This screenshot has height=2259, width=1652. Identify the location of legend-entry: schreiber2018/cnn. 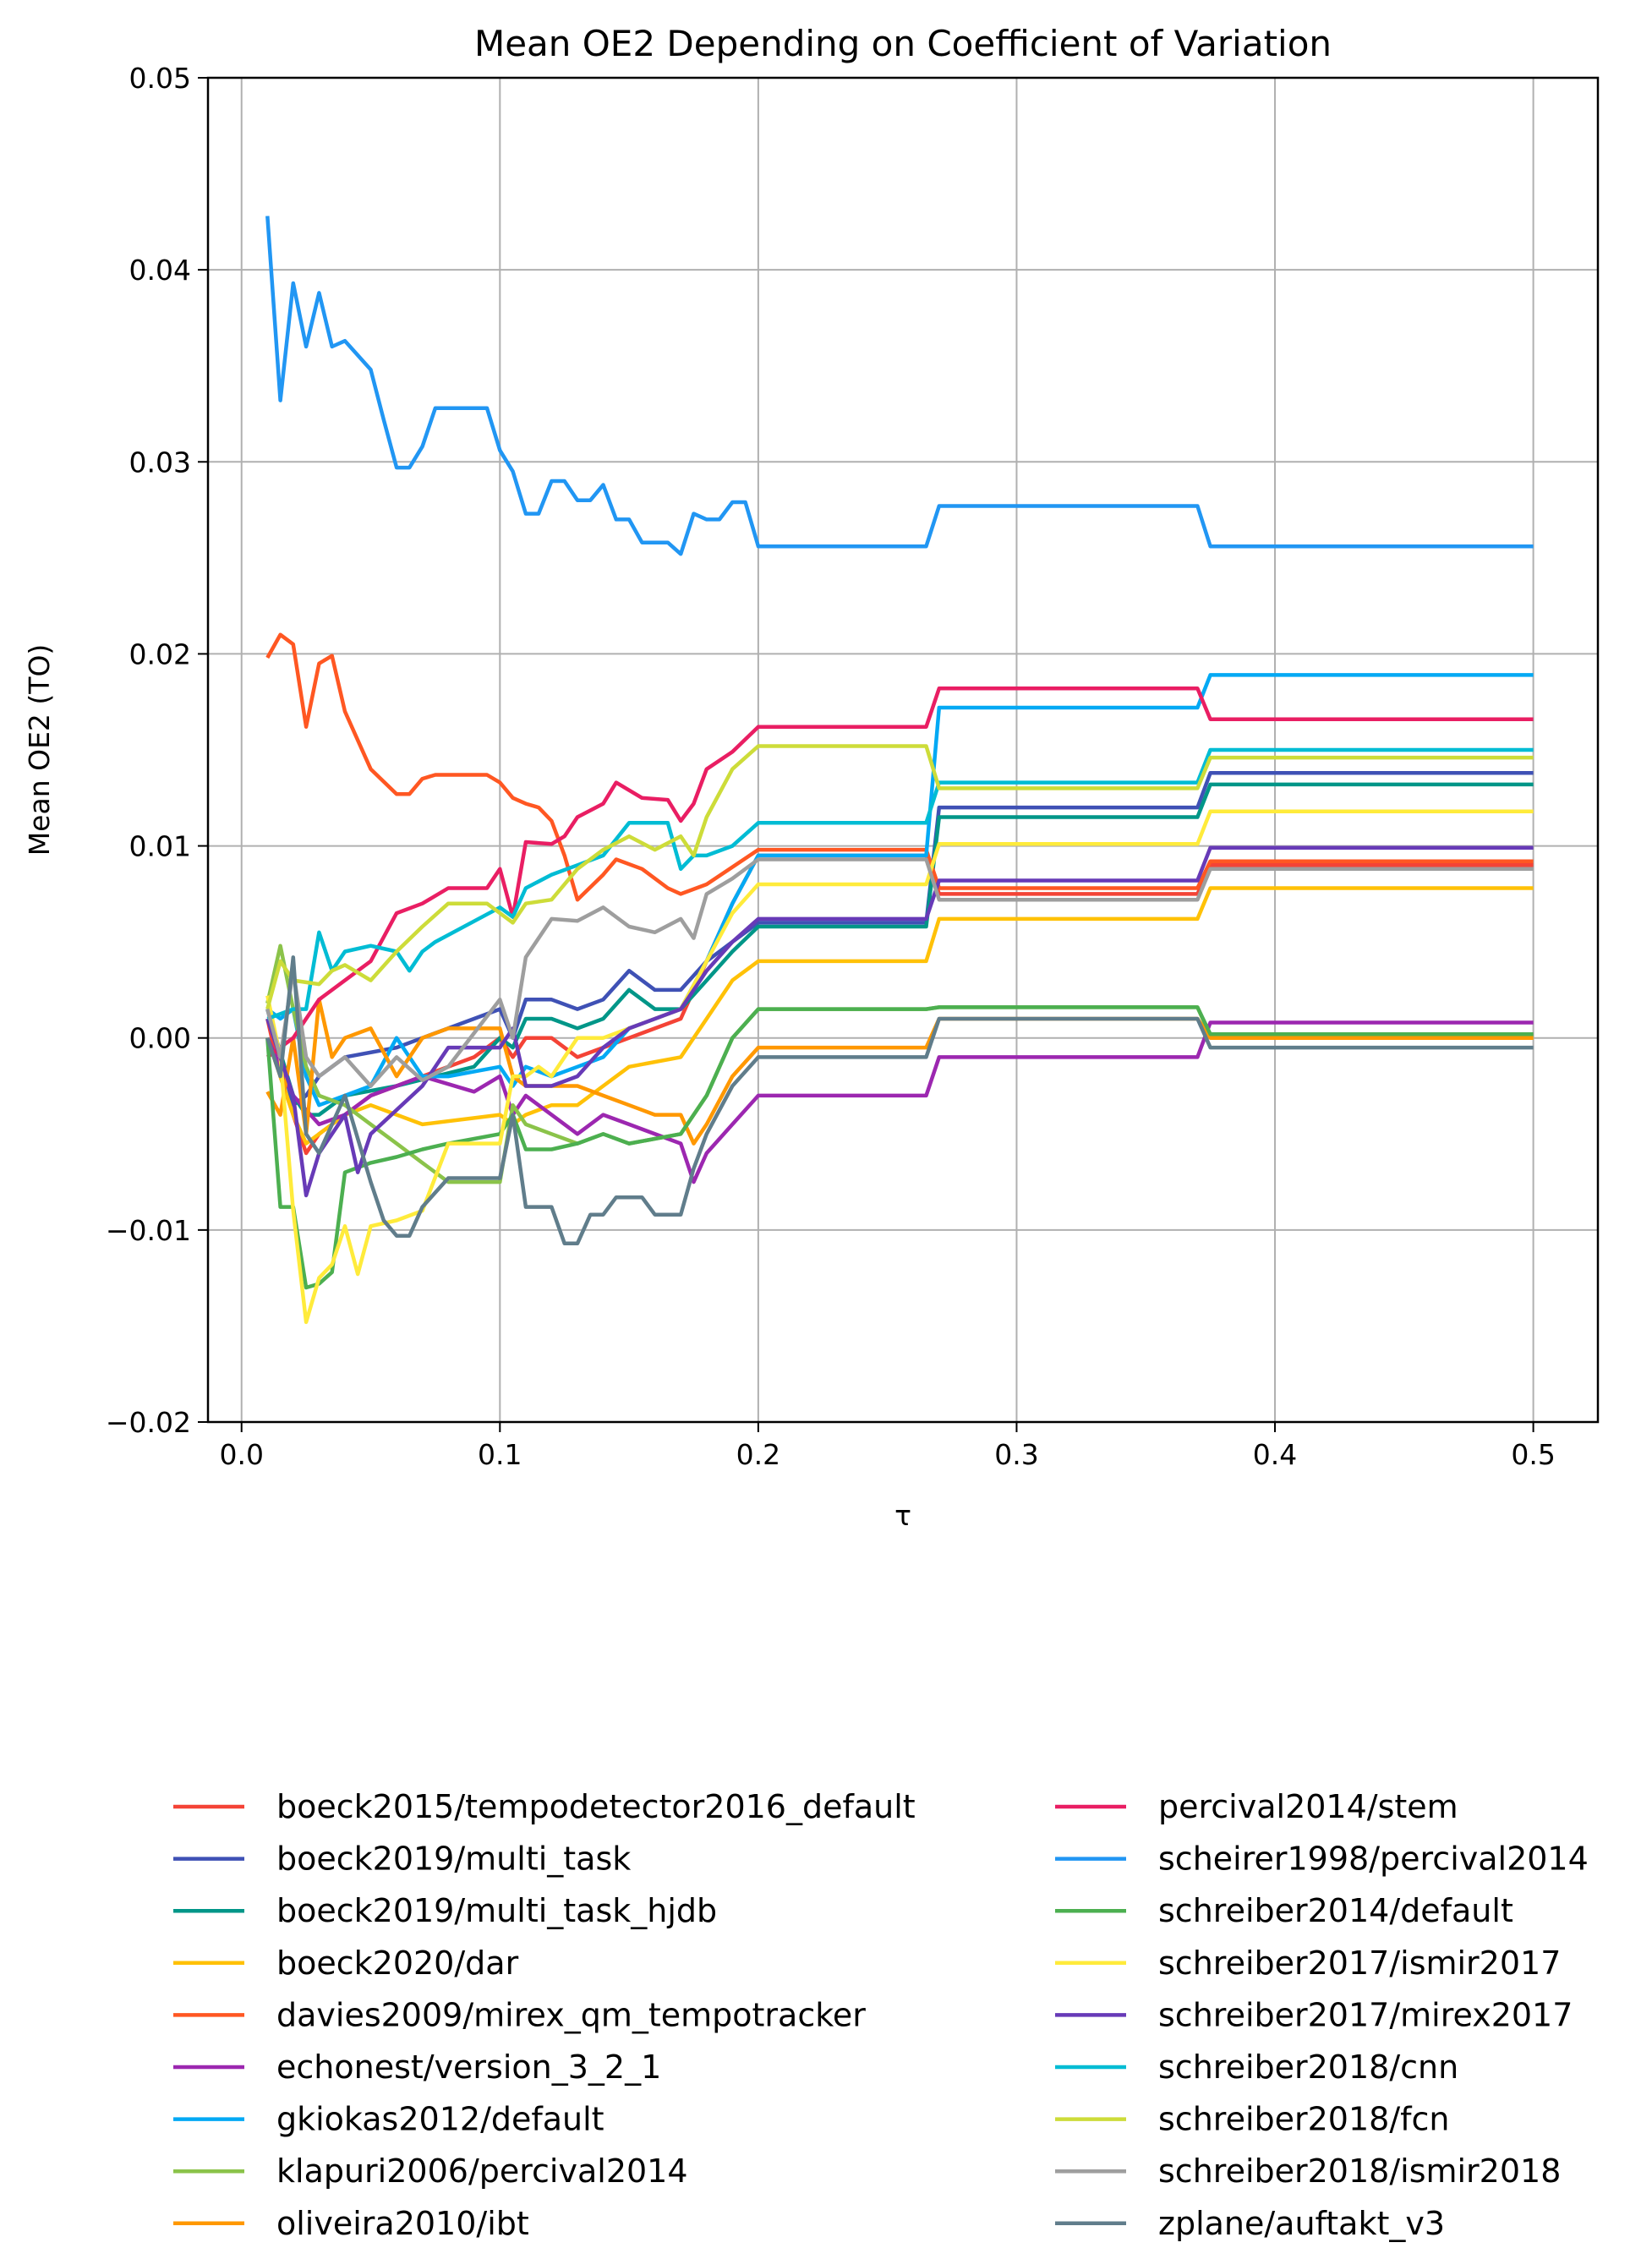
(1308, 2067).